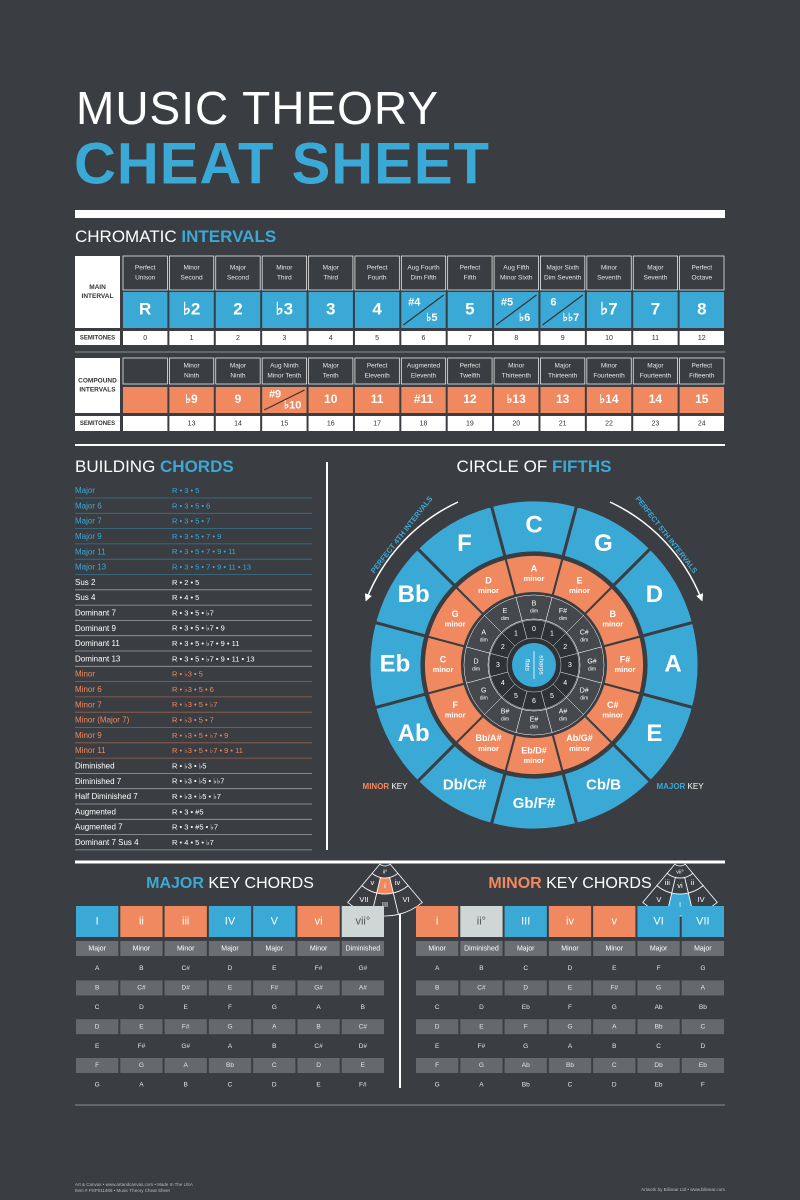 This screenshot has width=800, height=1200. What do you see at coordinates (701, 308) in the screenshot?
I see `interval-symbol: 8` at bounding box center [701, 308].